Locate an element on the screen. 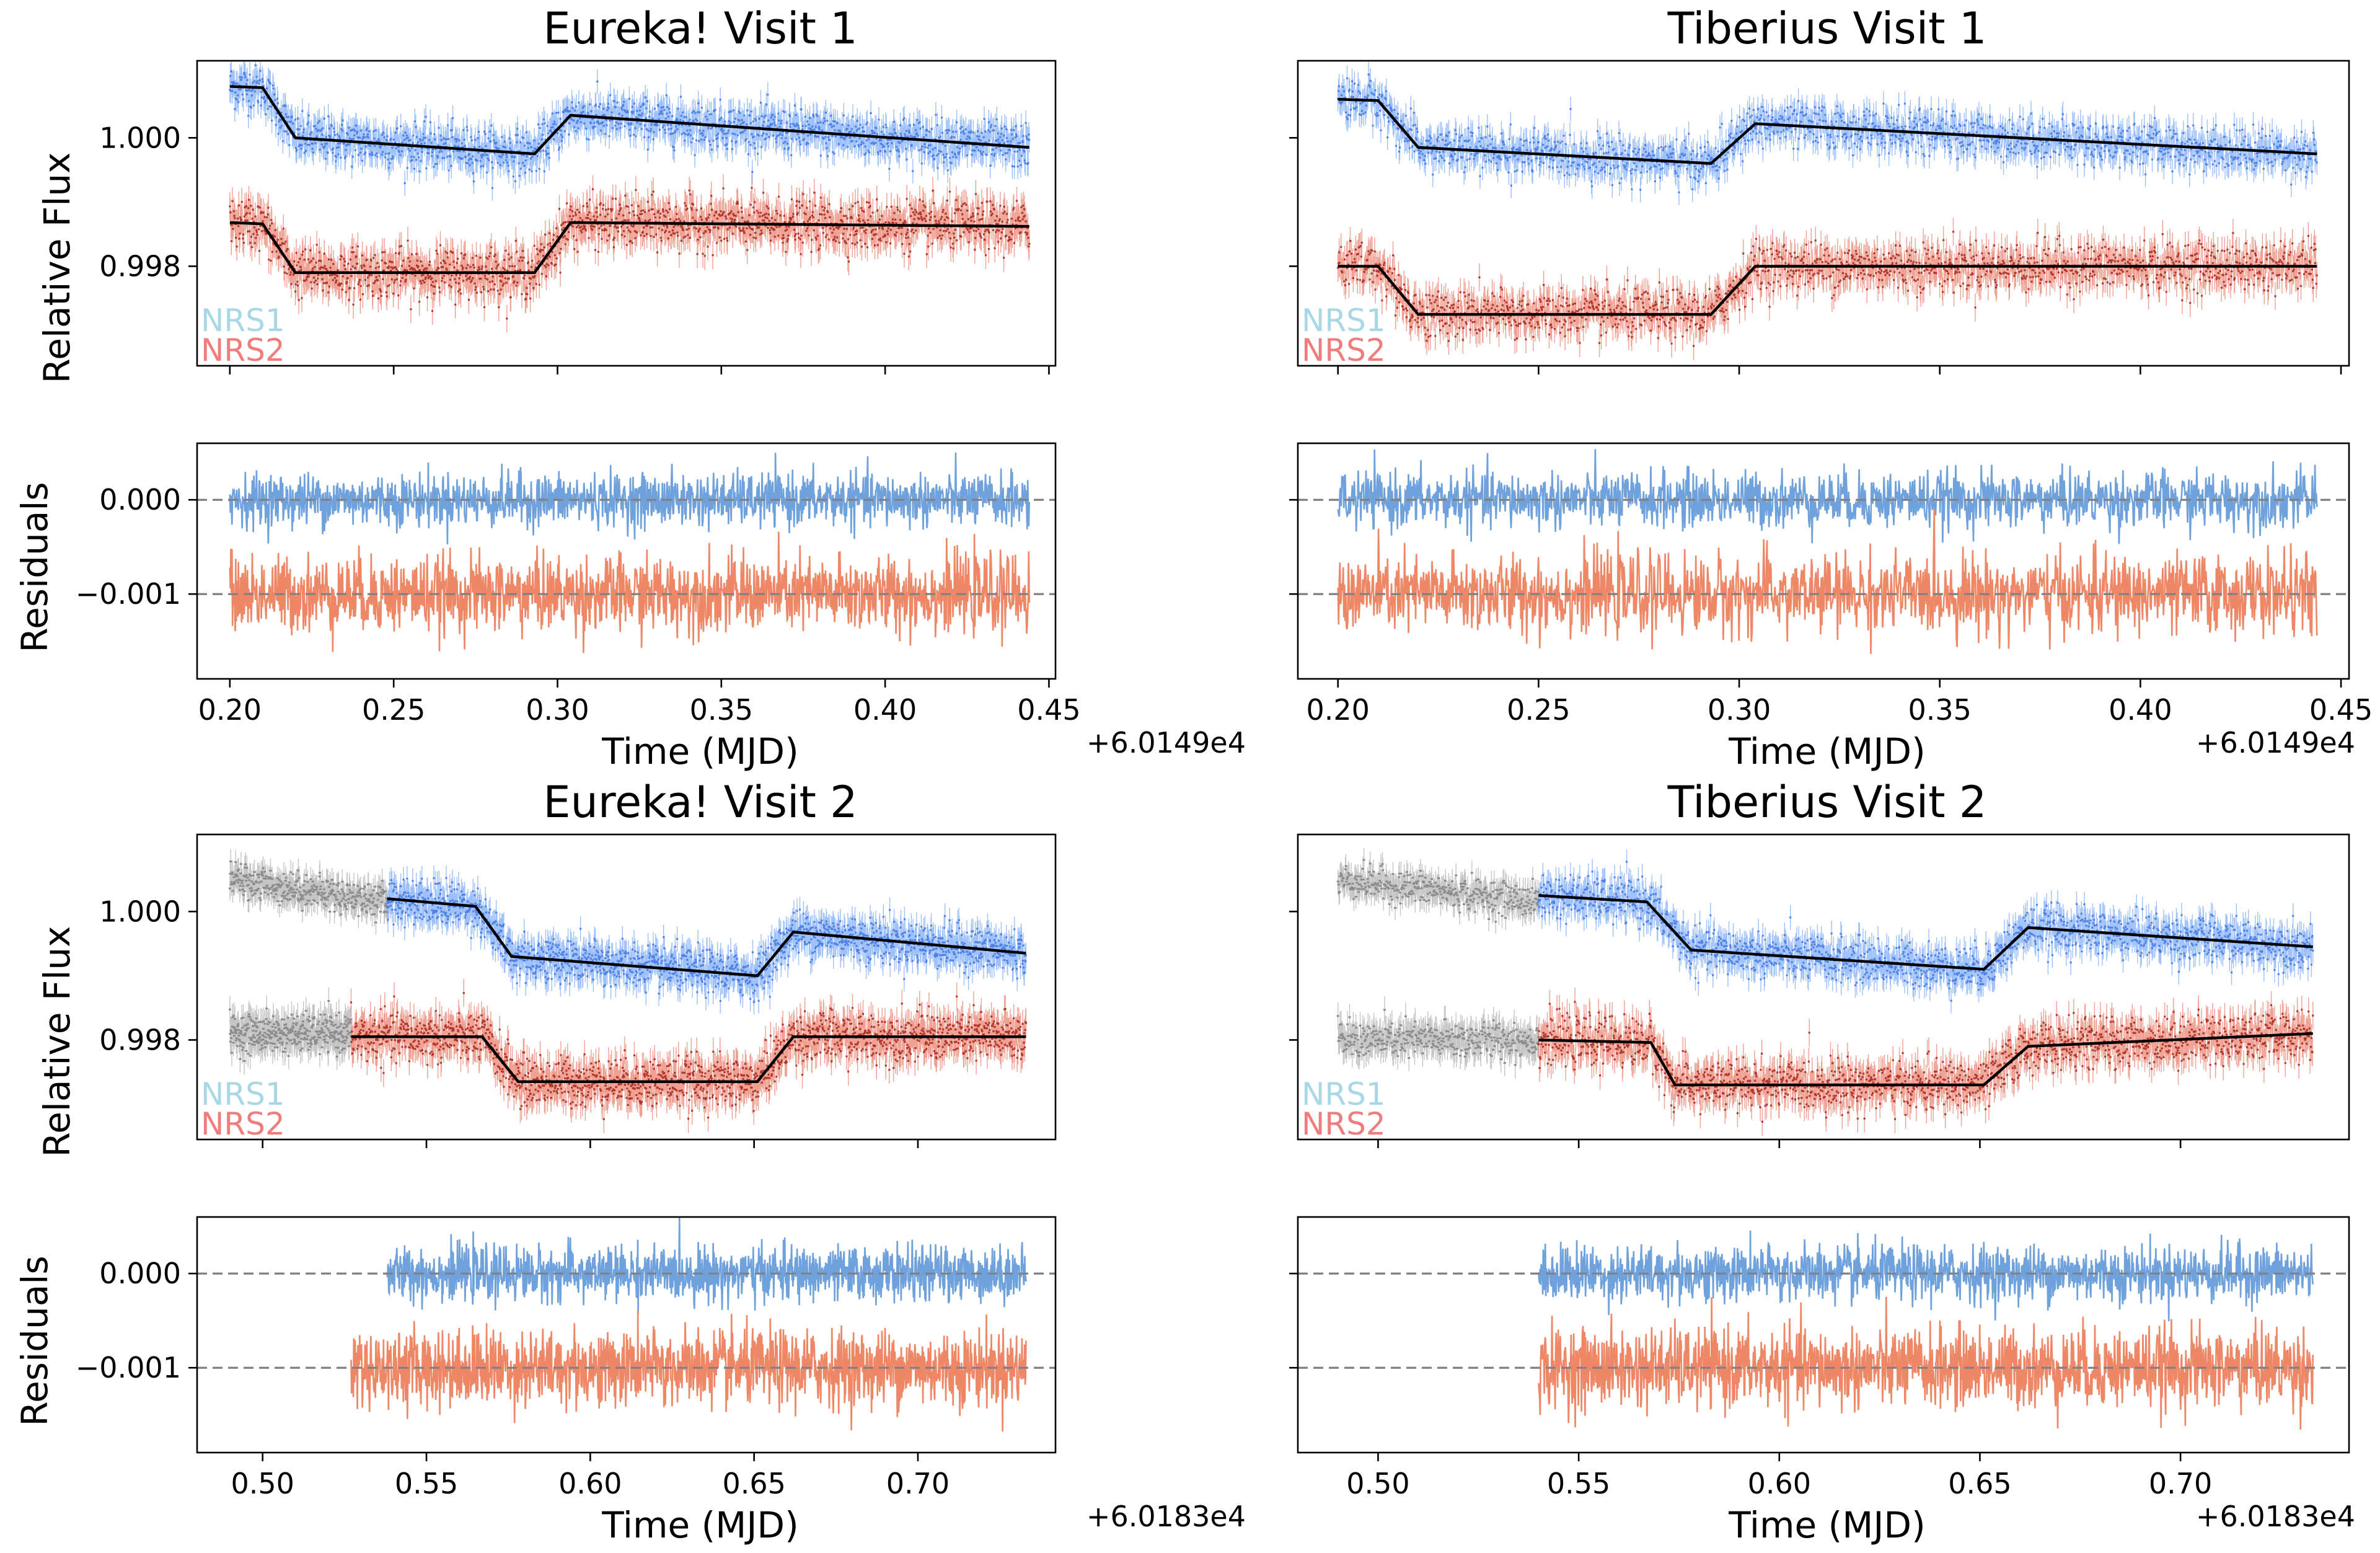 Image resolution: width=2380 pixels, height=1553 pixels. x-offset-tiberius-v1: +6.0149e4 is located at coordinates (2275, 742).